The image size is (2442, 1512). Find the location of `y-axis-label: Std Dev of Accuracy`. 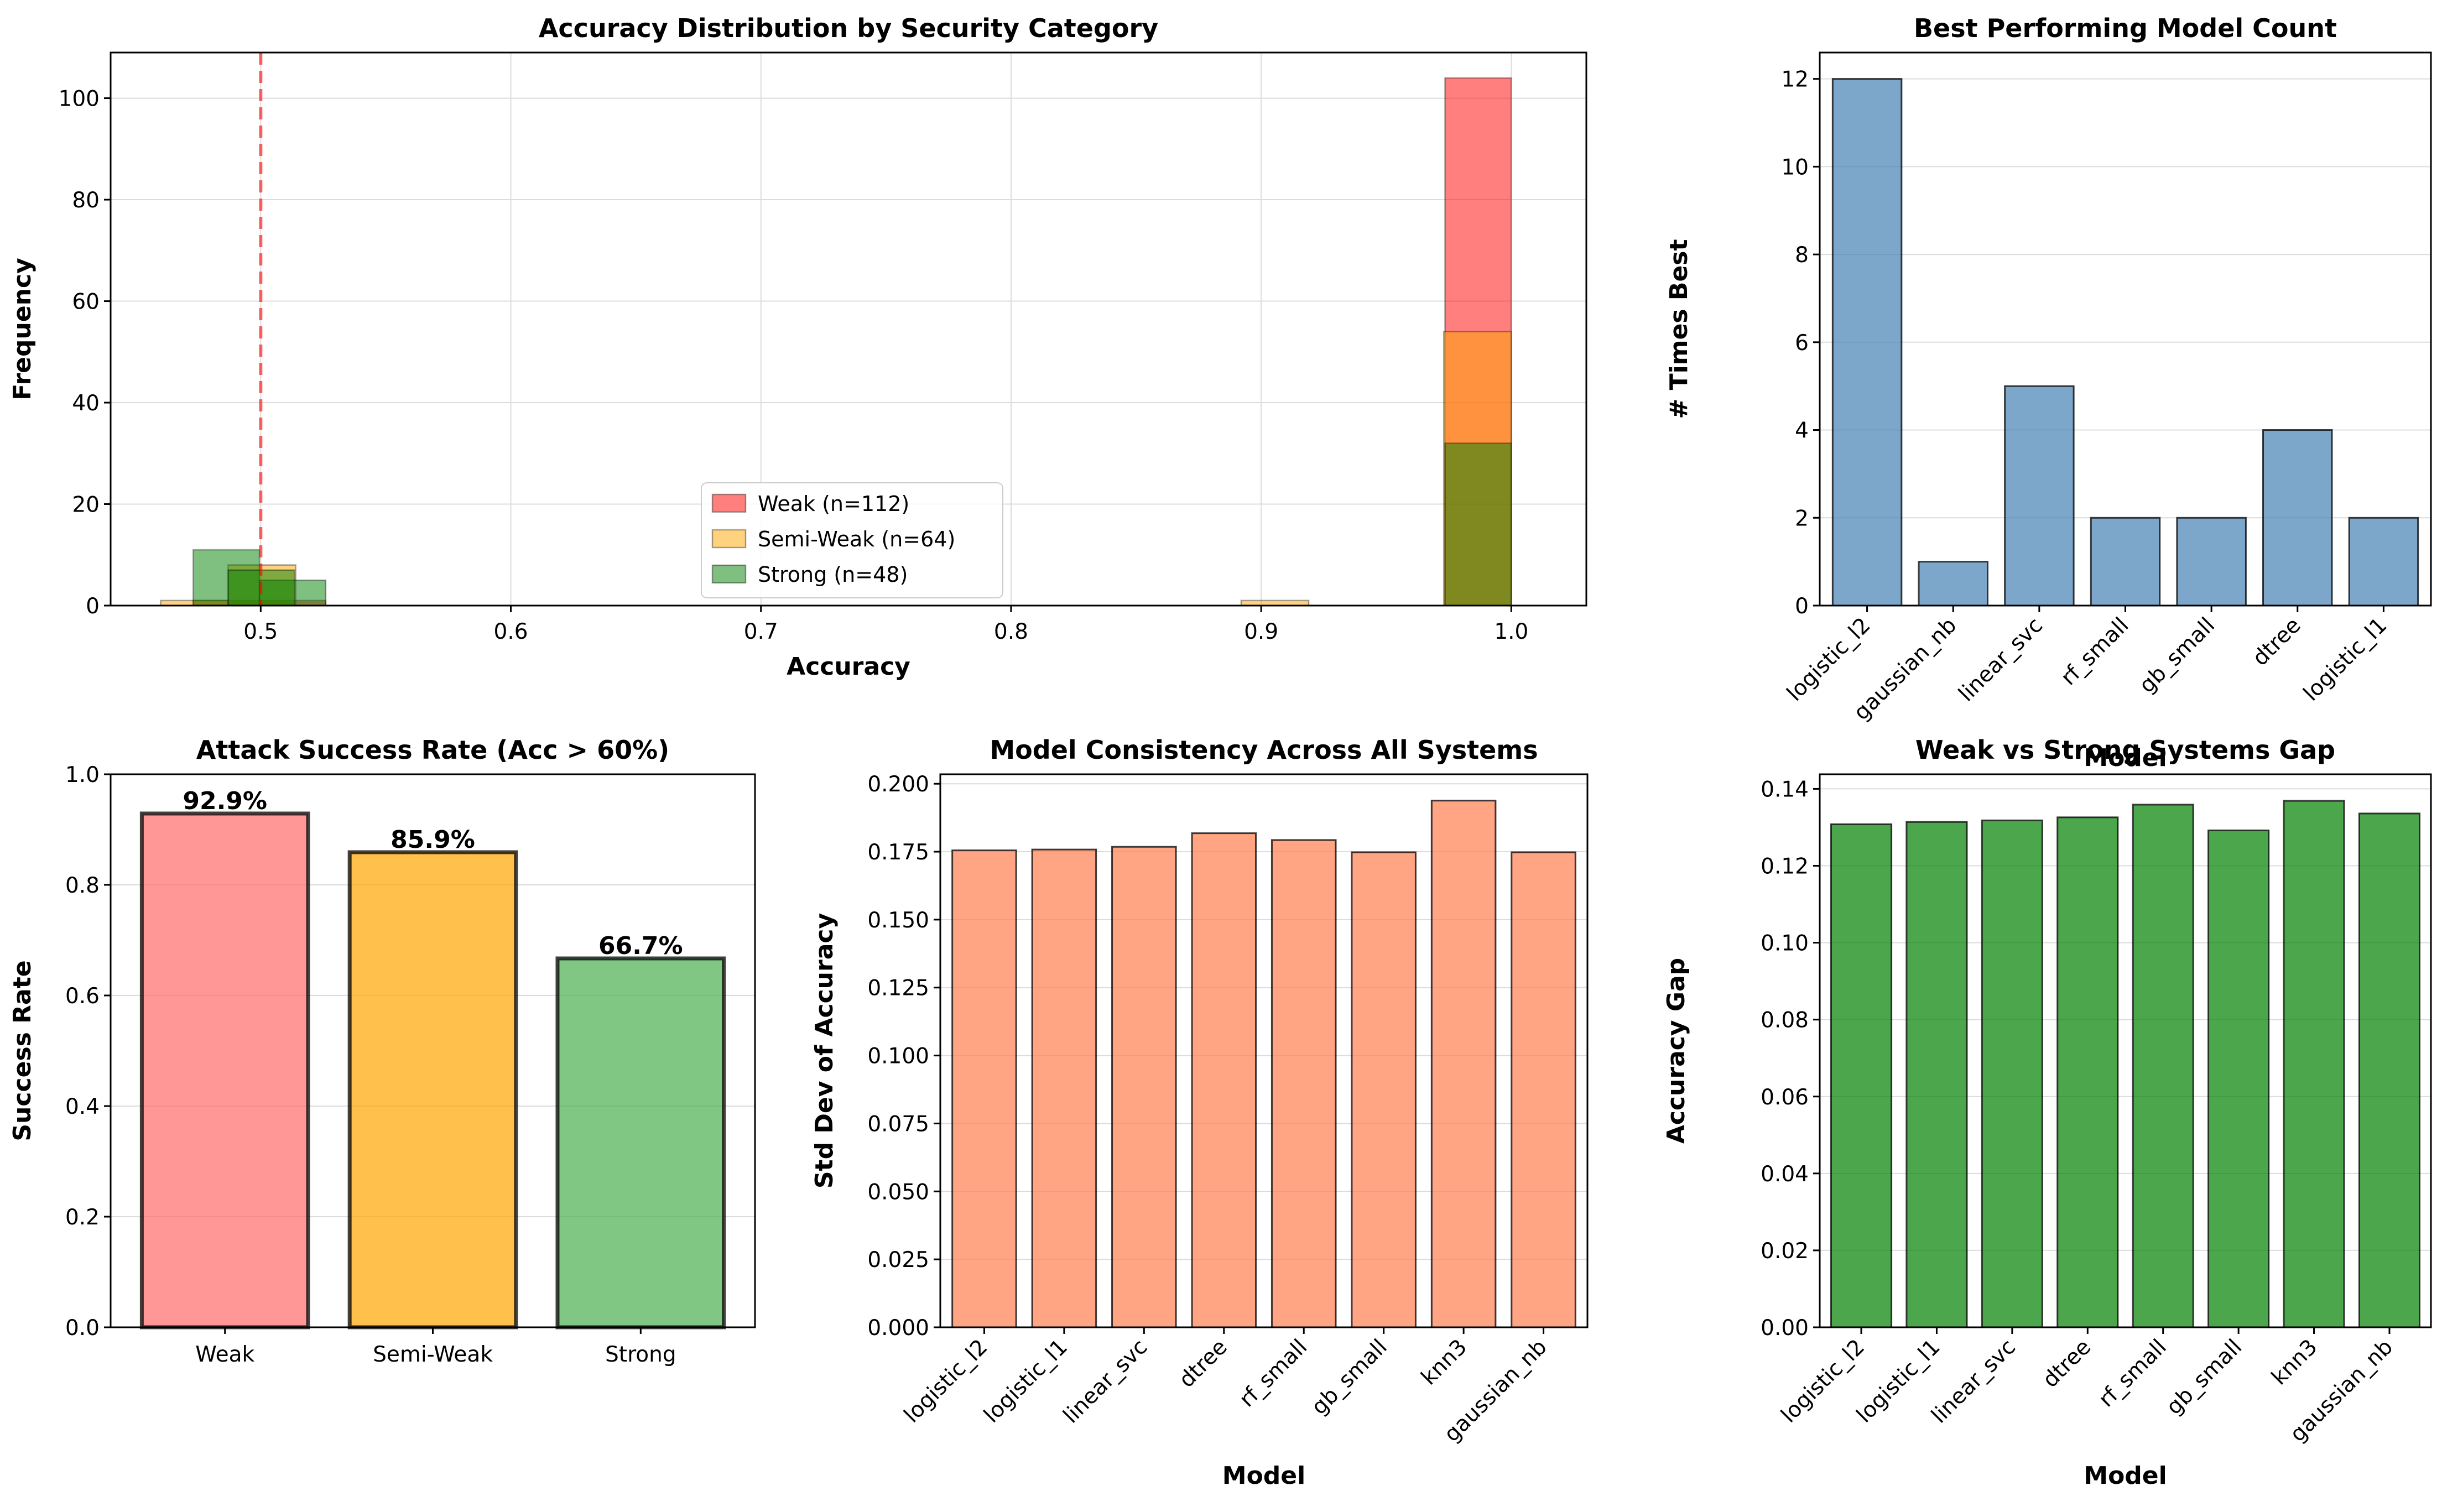

y-axis-label: Std Dev of Accuracy is located at coordinates (824, 1050).